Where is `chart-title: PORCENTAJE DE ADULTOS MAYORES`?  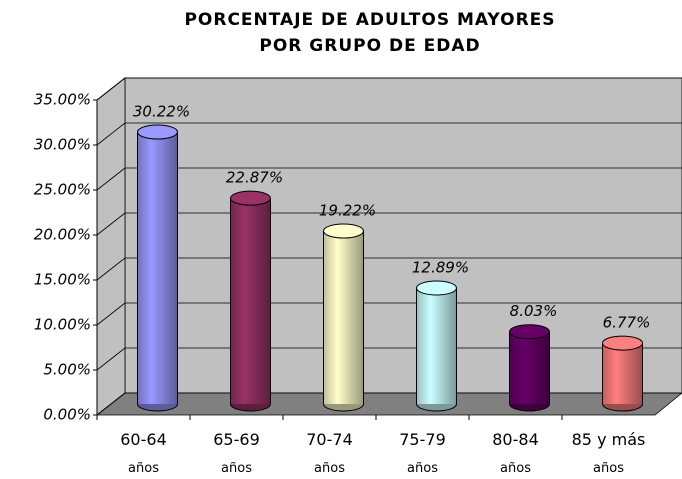
chart-title: PORCENTAJE DE ADULTOS MAYORES is located at coordinates (369, 20).